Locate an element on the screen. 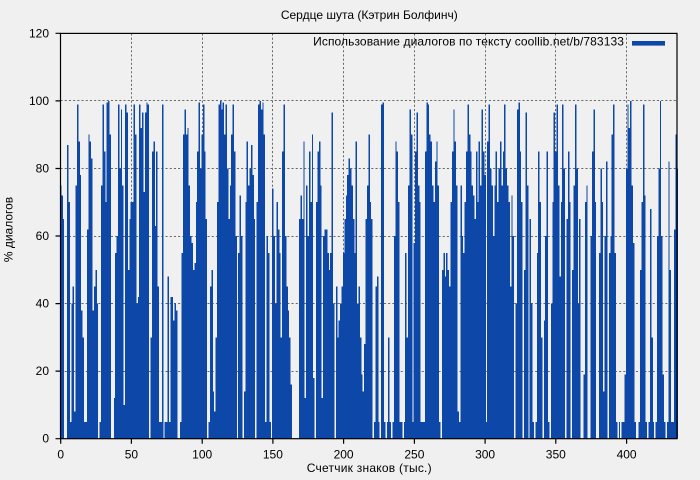  svg-text: % диалогов is located at coordinates (9, 229).